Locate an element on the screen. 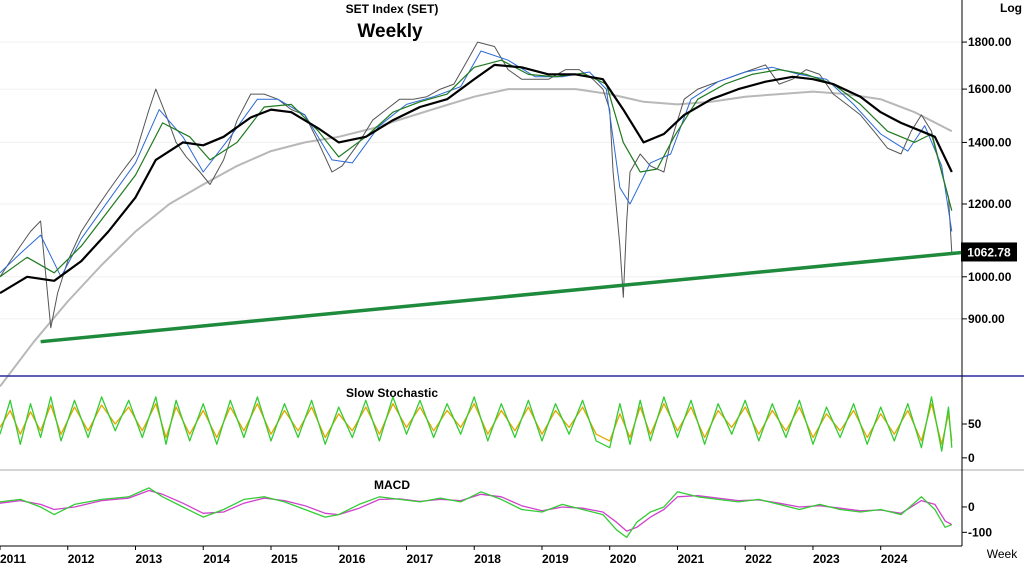  macd-title: MACD is located at coordinates (392, 485).